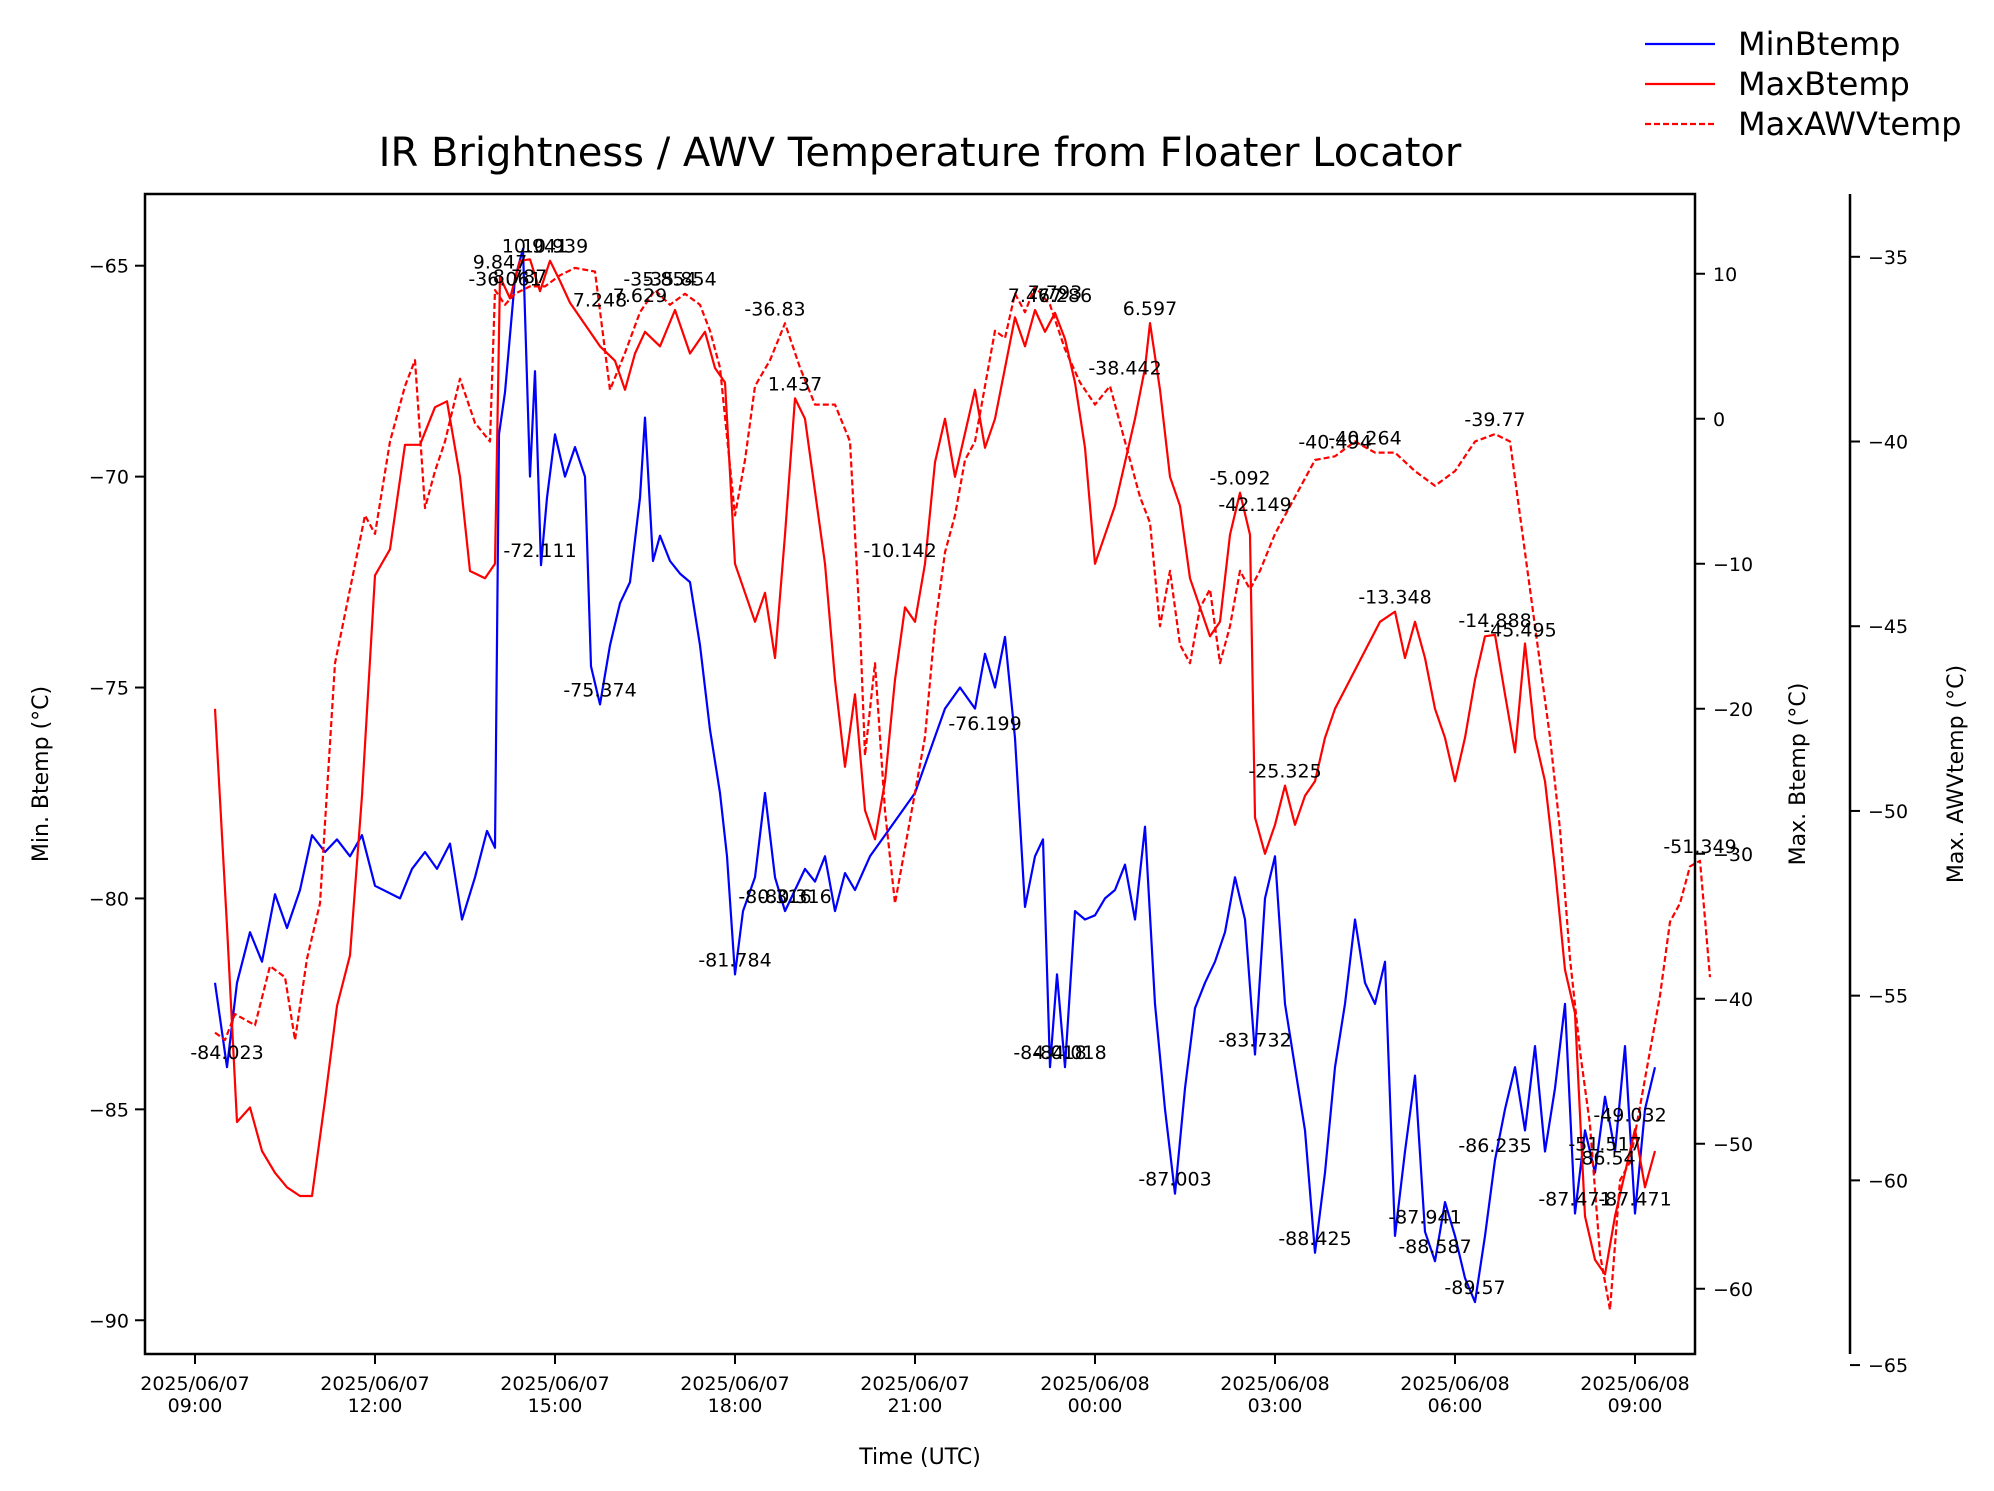 The width and height of the screenshot is (1994, 1491). I want to click on data-label: -75.374, so click(599, 690).